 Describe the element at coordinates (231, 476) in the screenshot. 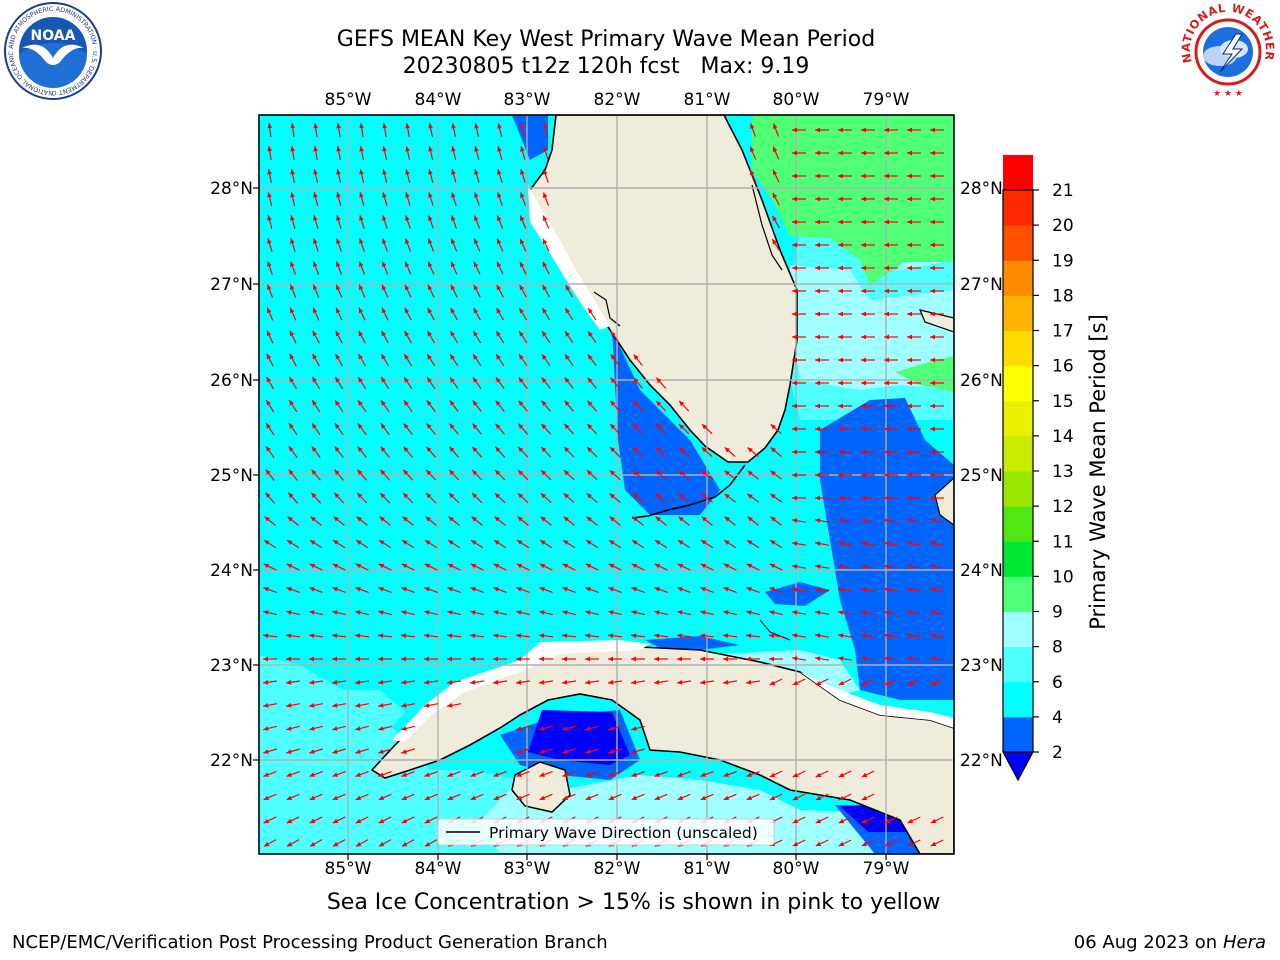

I see `lat-label-left: 25°N` at that location.